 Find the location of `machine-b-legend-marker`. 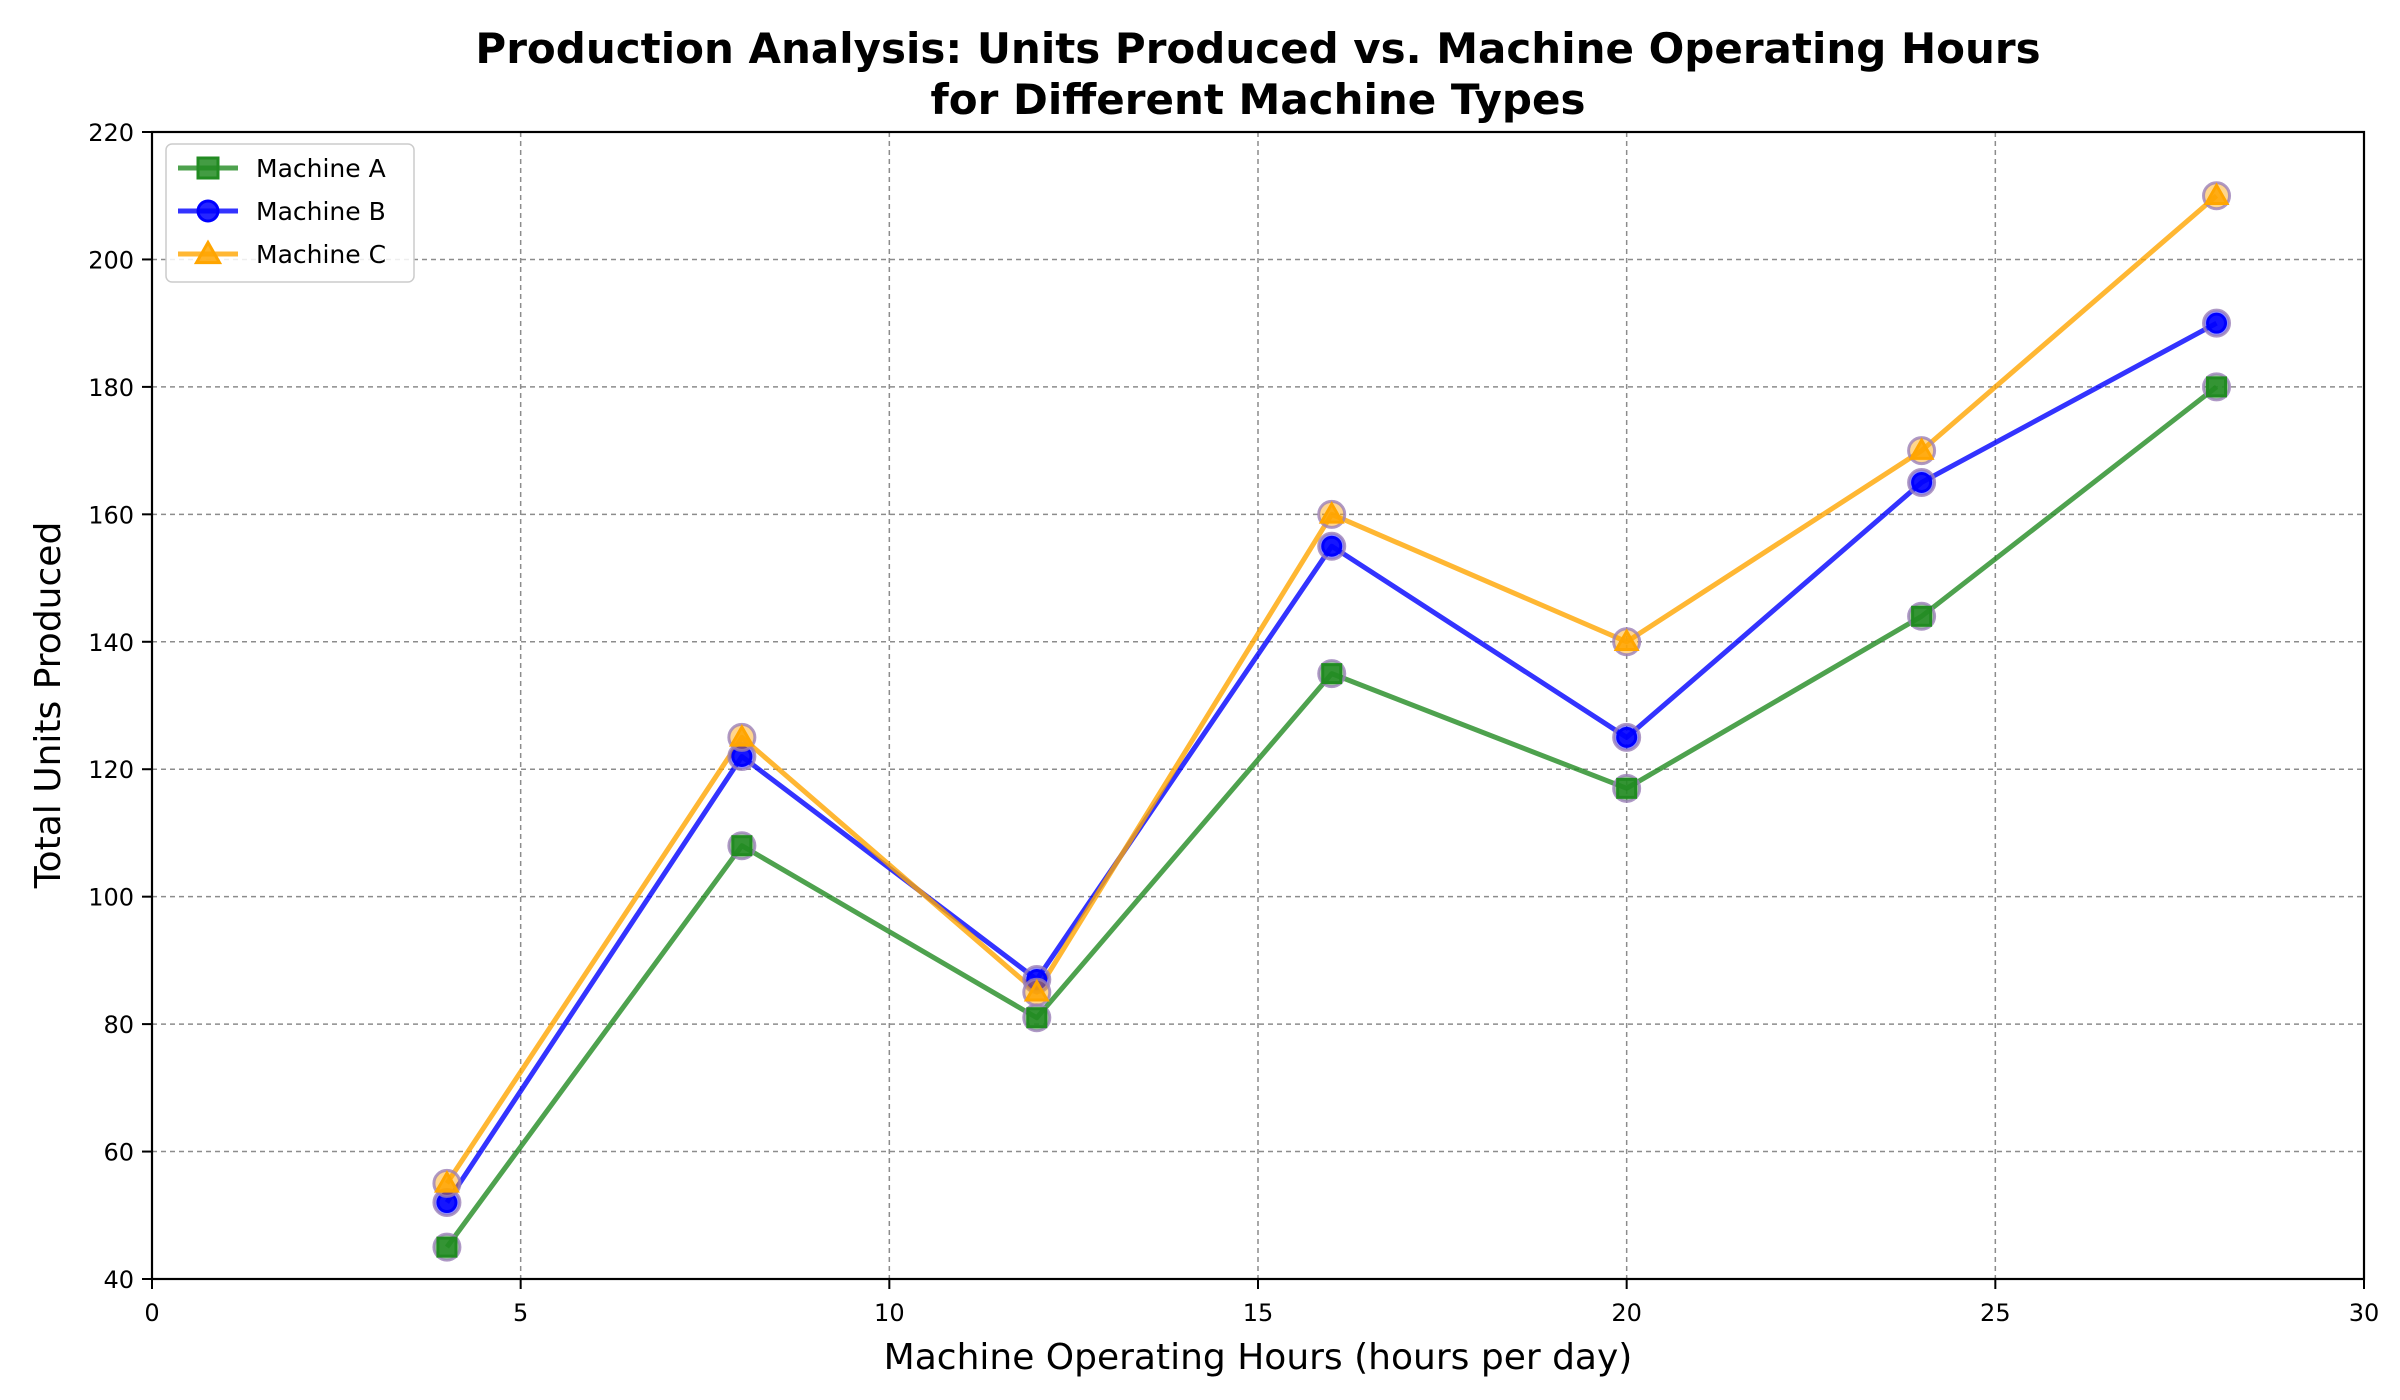

machine-b-legend-marker is located at coordinates (208, 211).